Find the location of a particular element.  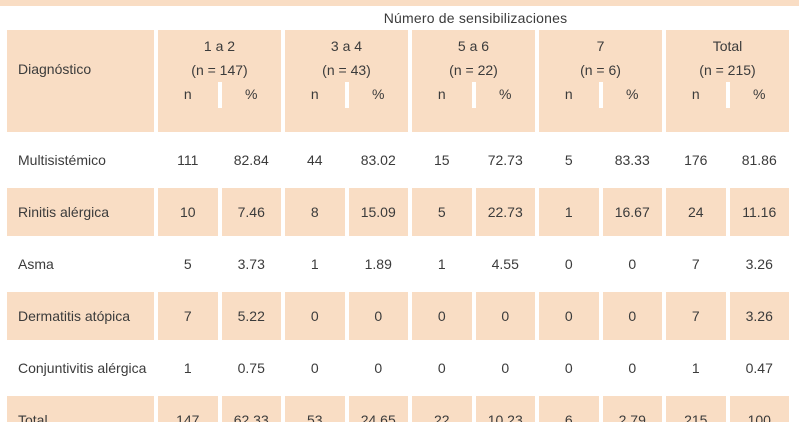

table-cell: 10.23 is located at coordinates (505, 409).